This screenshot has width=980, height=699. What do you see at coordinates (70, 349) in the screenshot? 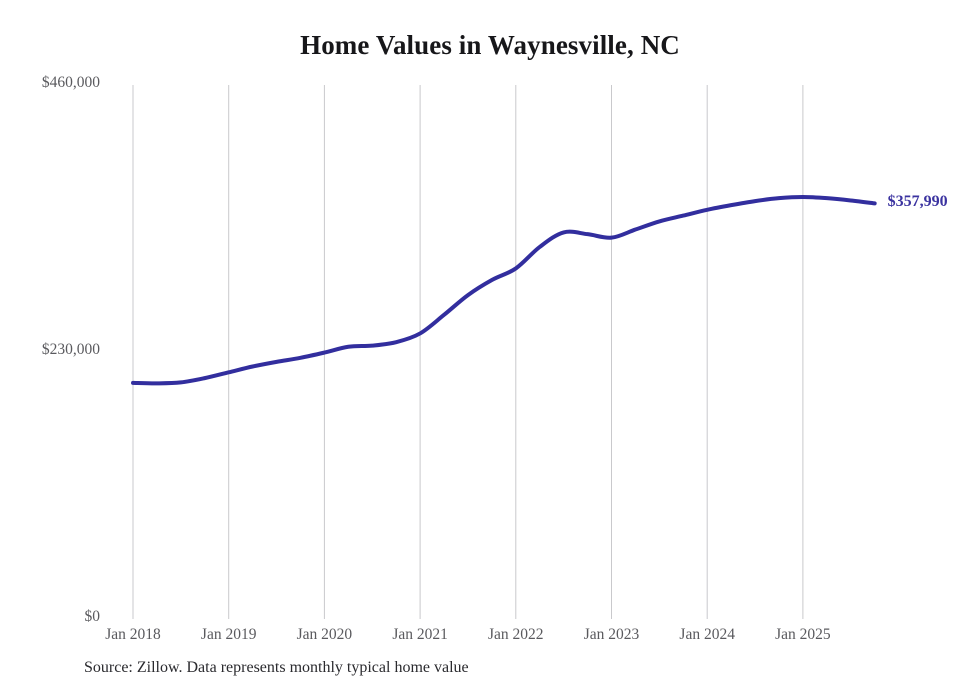
I see `y-tick-label: $230,000` at bounding box center [70, 349].